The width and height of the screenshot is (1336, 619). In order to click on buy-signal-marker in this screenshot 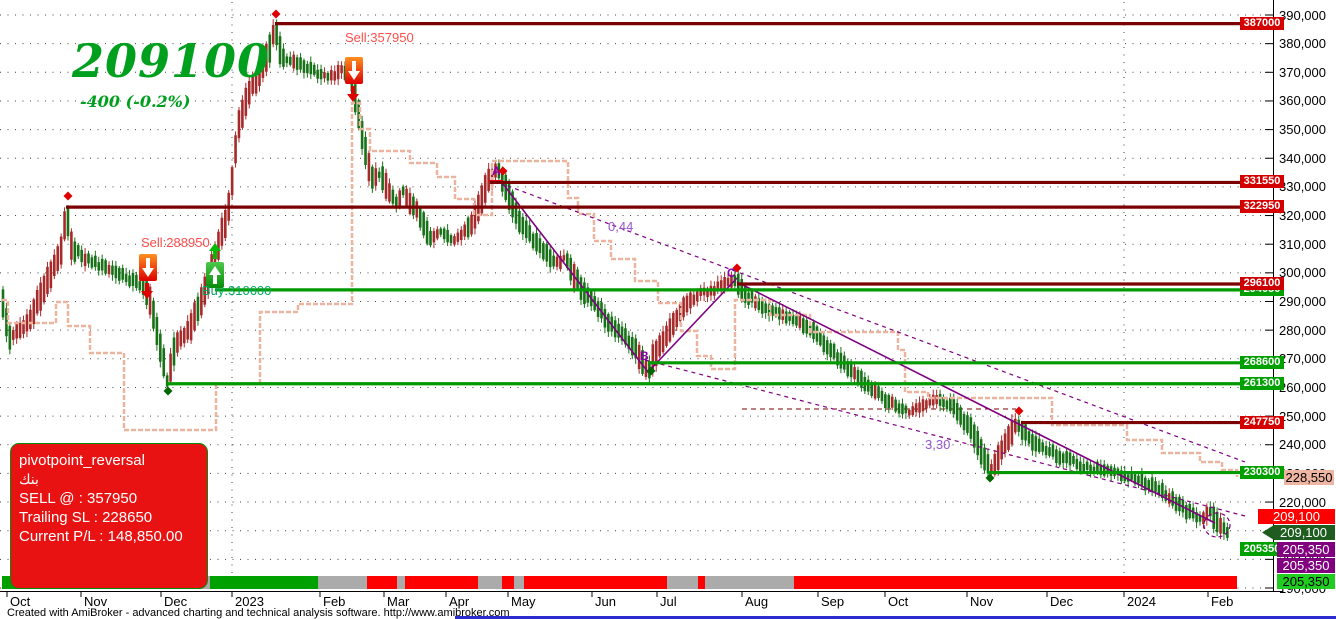, I will do `click(215, 275)`.